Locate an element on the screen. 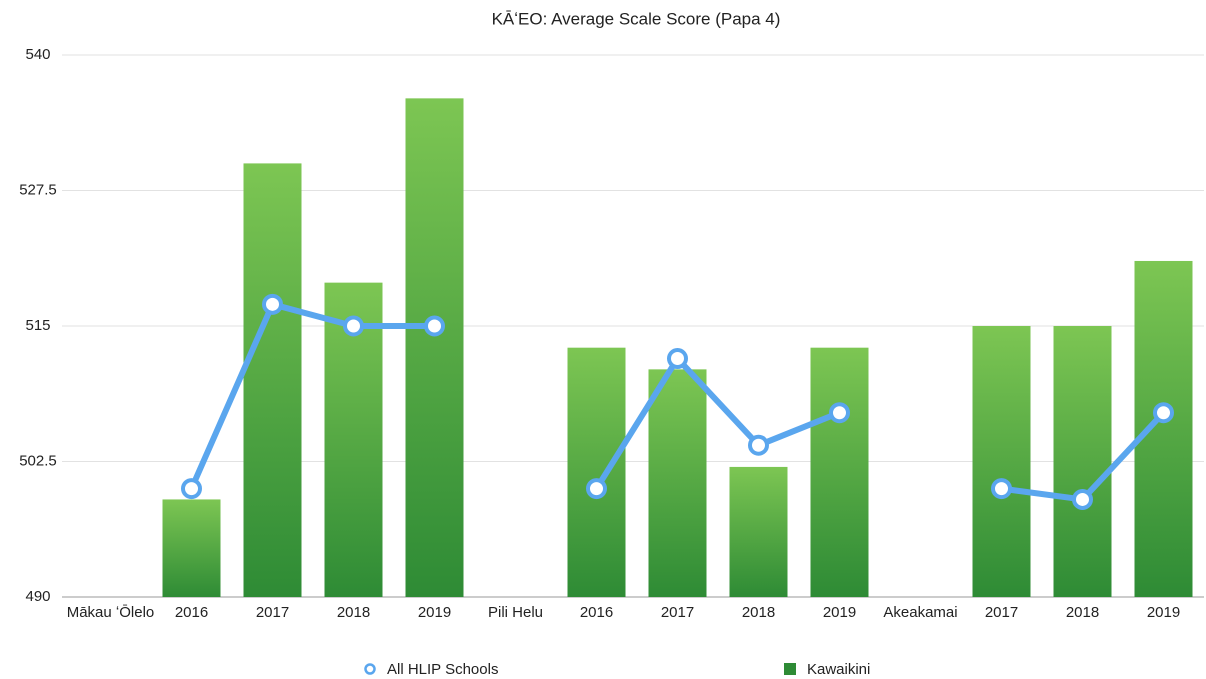 The width and height of the screenshot is (1206, 679). x-tick-label: Akeakamai is located at coordinates (920, 612).